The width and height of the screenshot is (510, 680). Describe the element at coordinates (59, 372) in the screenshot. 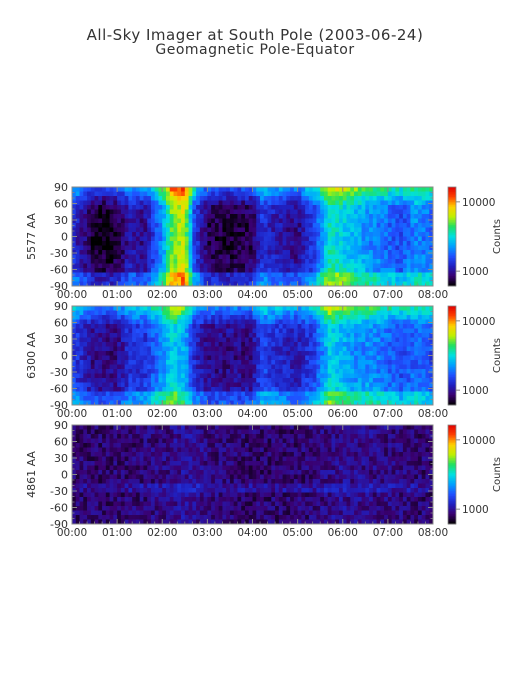

I see `y-tick-label: -30` at that location.